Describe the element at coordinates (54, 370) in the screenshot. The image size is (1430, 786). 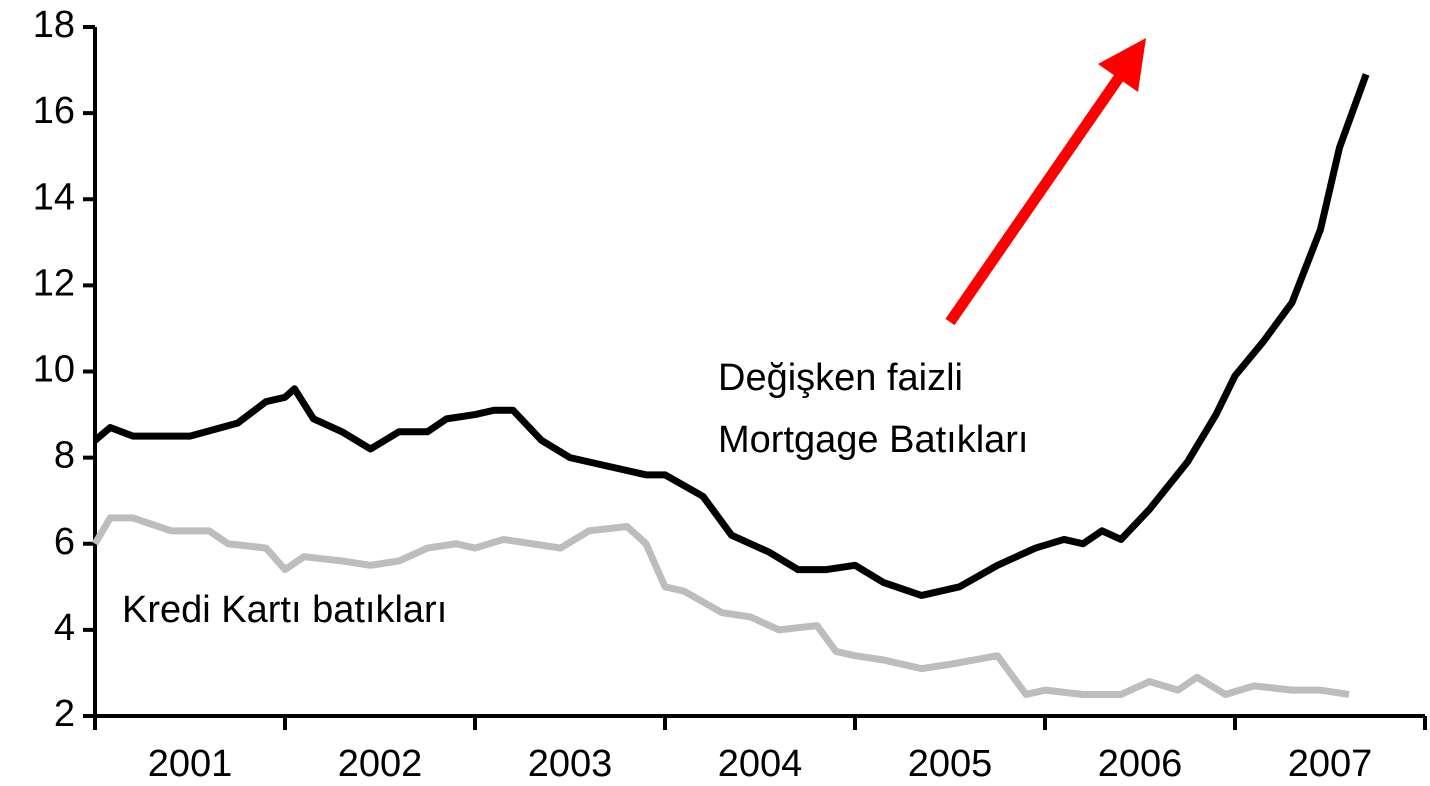
I see `y-tick-label: 10` at that location.